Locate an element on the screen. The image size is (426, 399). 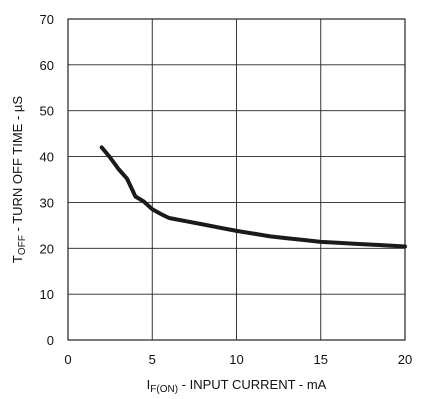
y-tick-label: 0 is located at coordinates (50, 340).